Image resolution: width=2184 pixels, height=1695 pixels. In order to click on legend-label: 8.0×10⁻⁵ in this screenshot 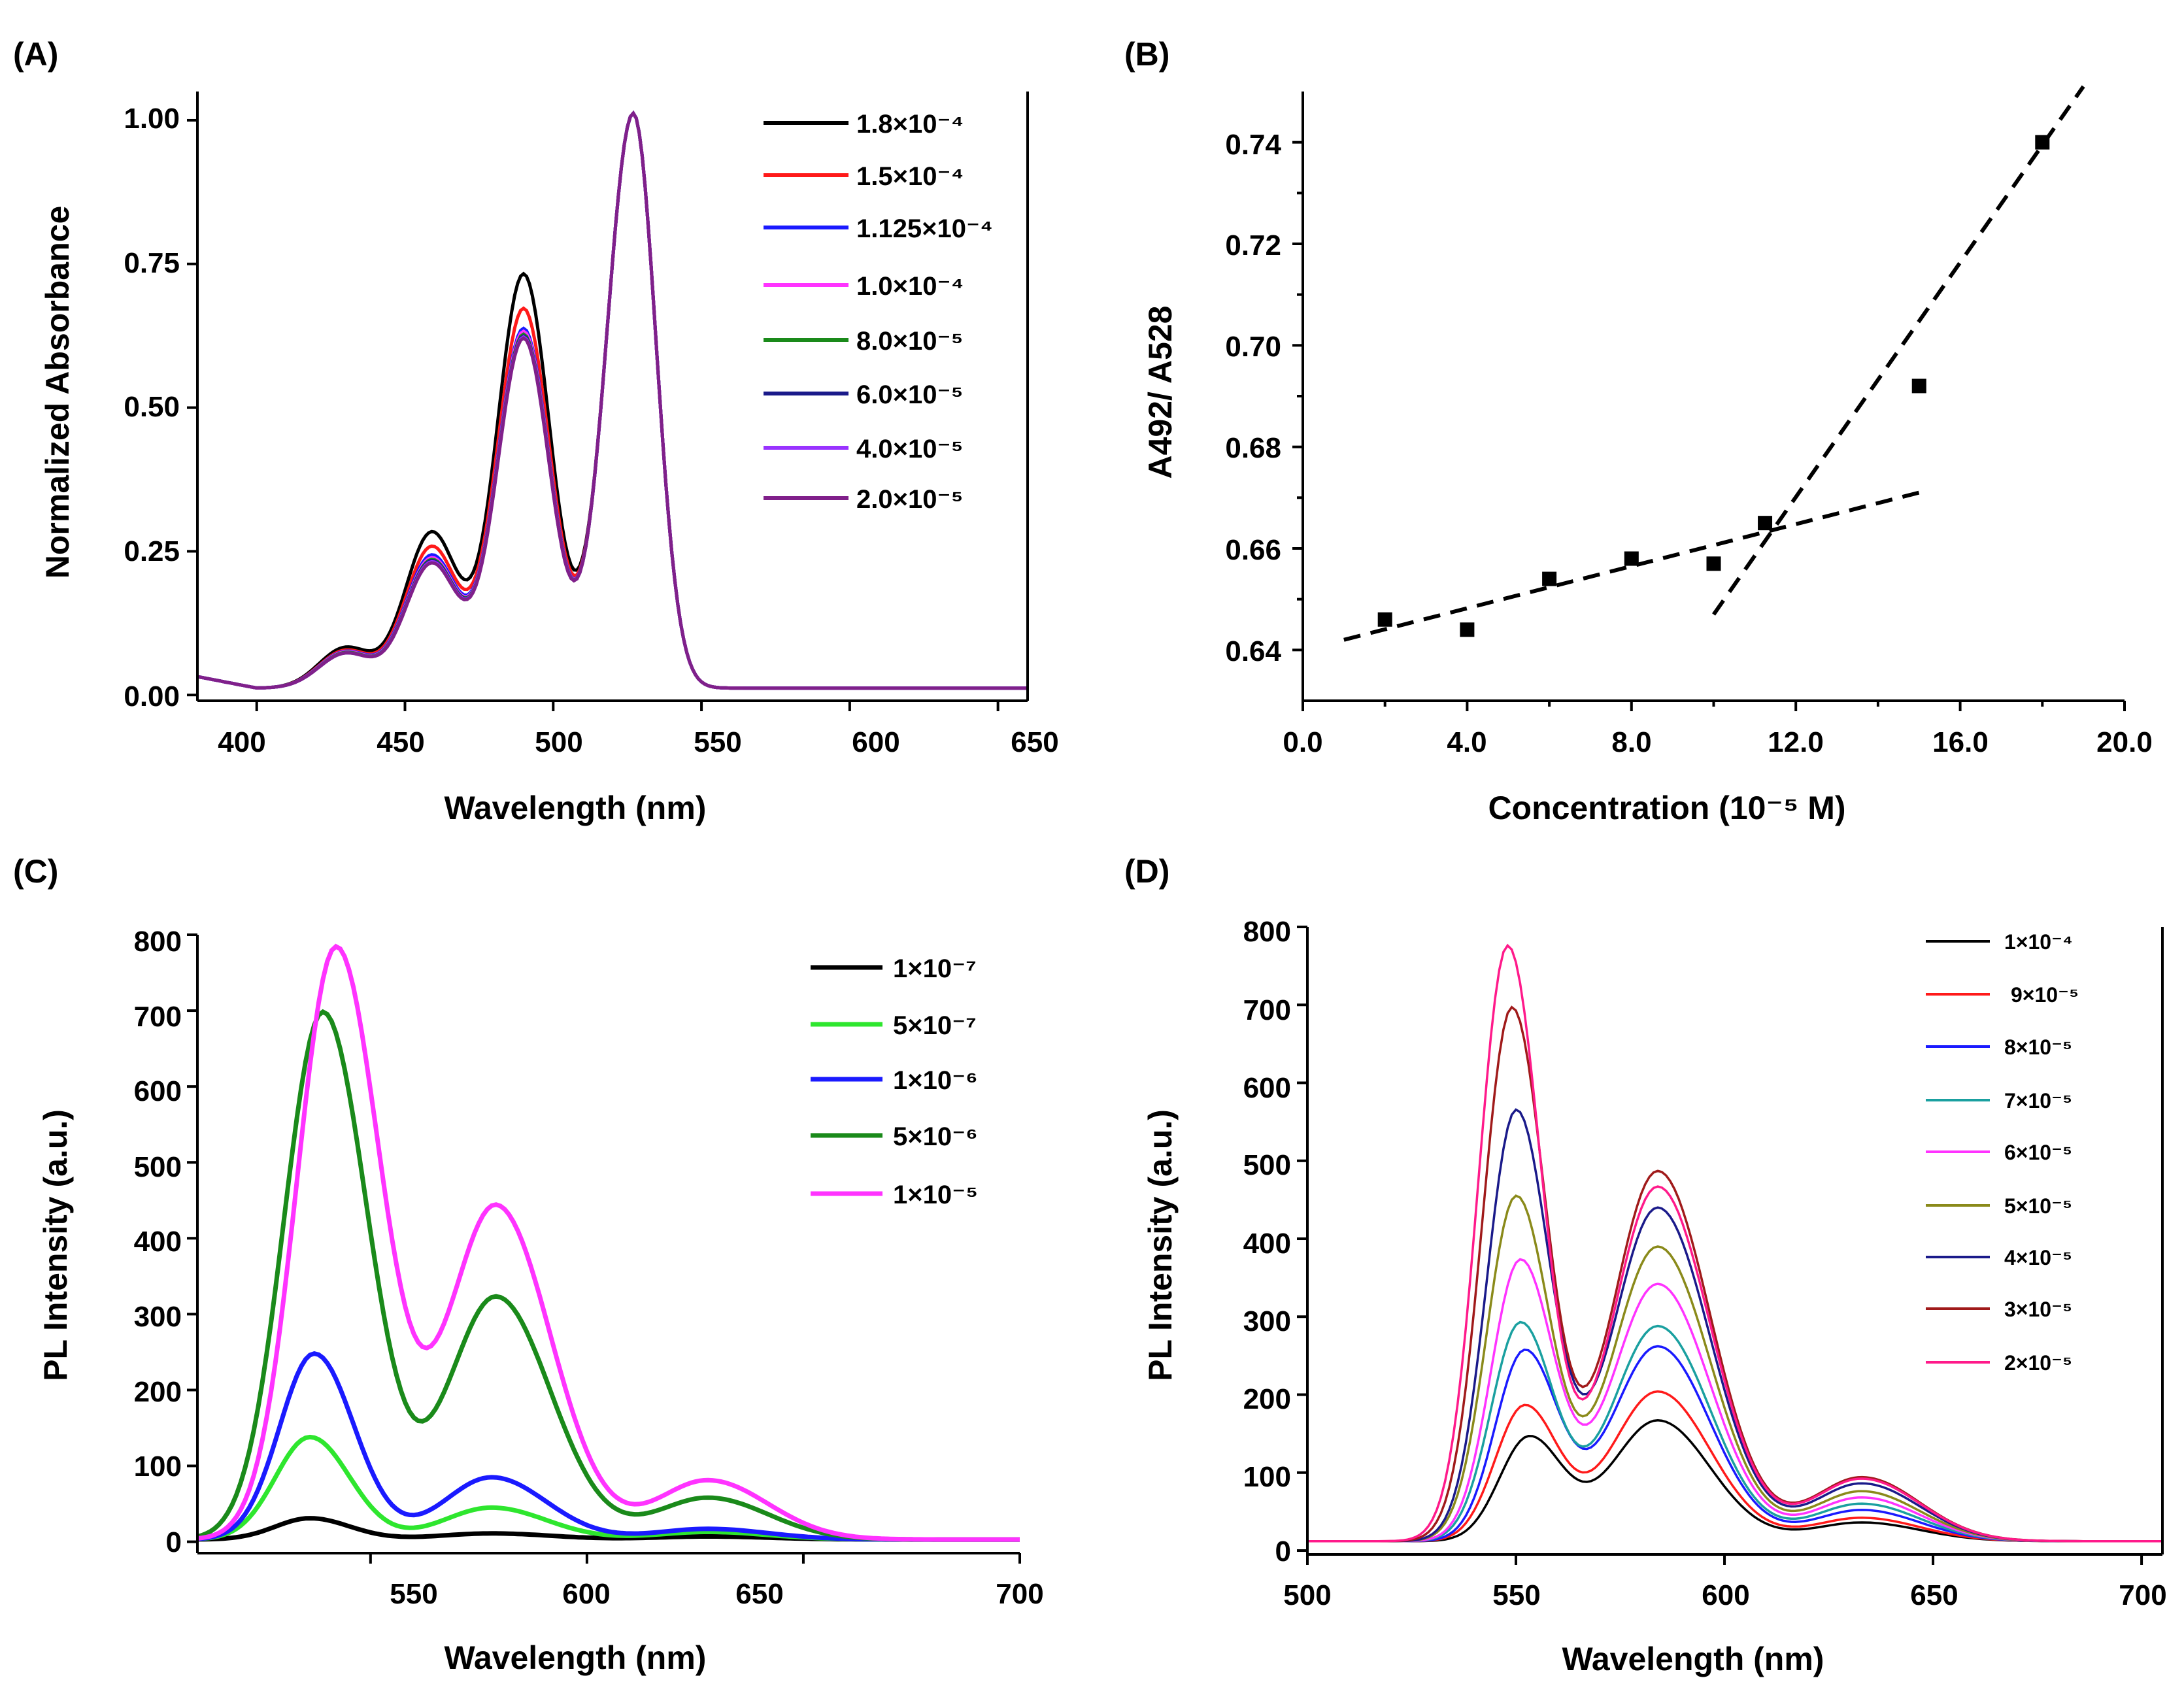, I will do `click(909, 341)`.